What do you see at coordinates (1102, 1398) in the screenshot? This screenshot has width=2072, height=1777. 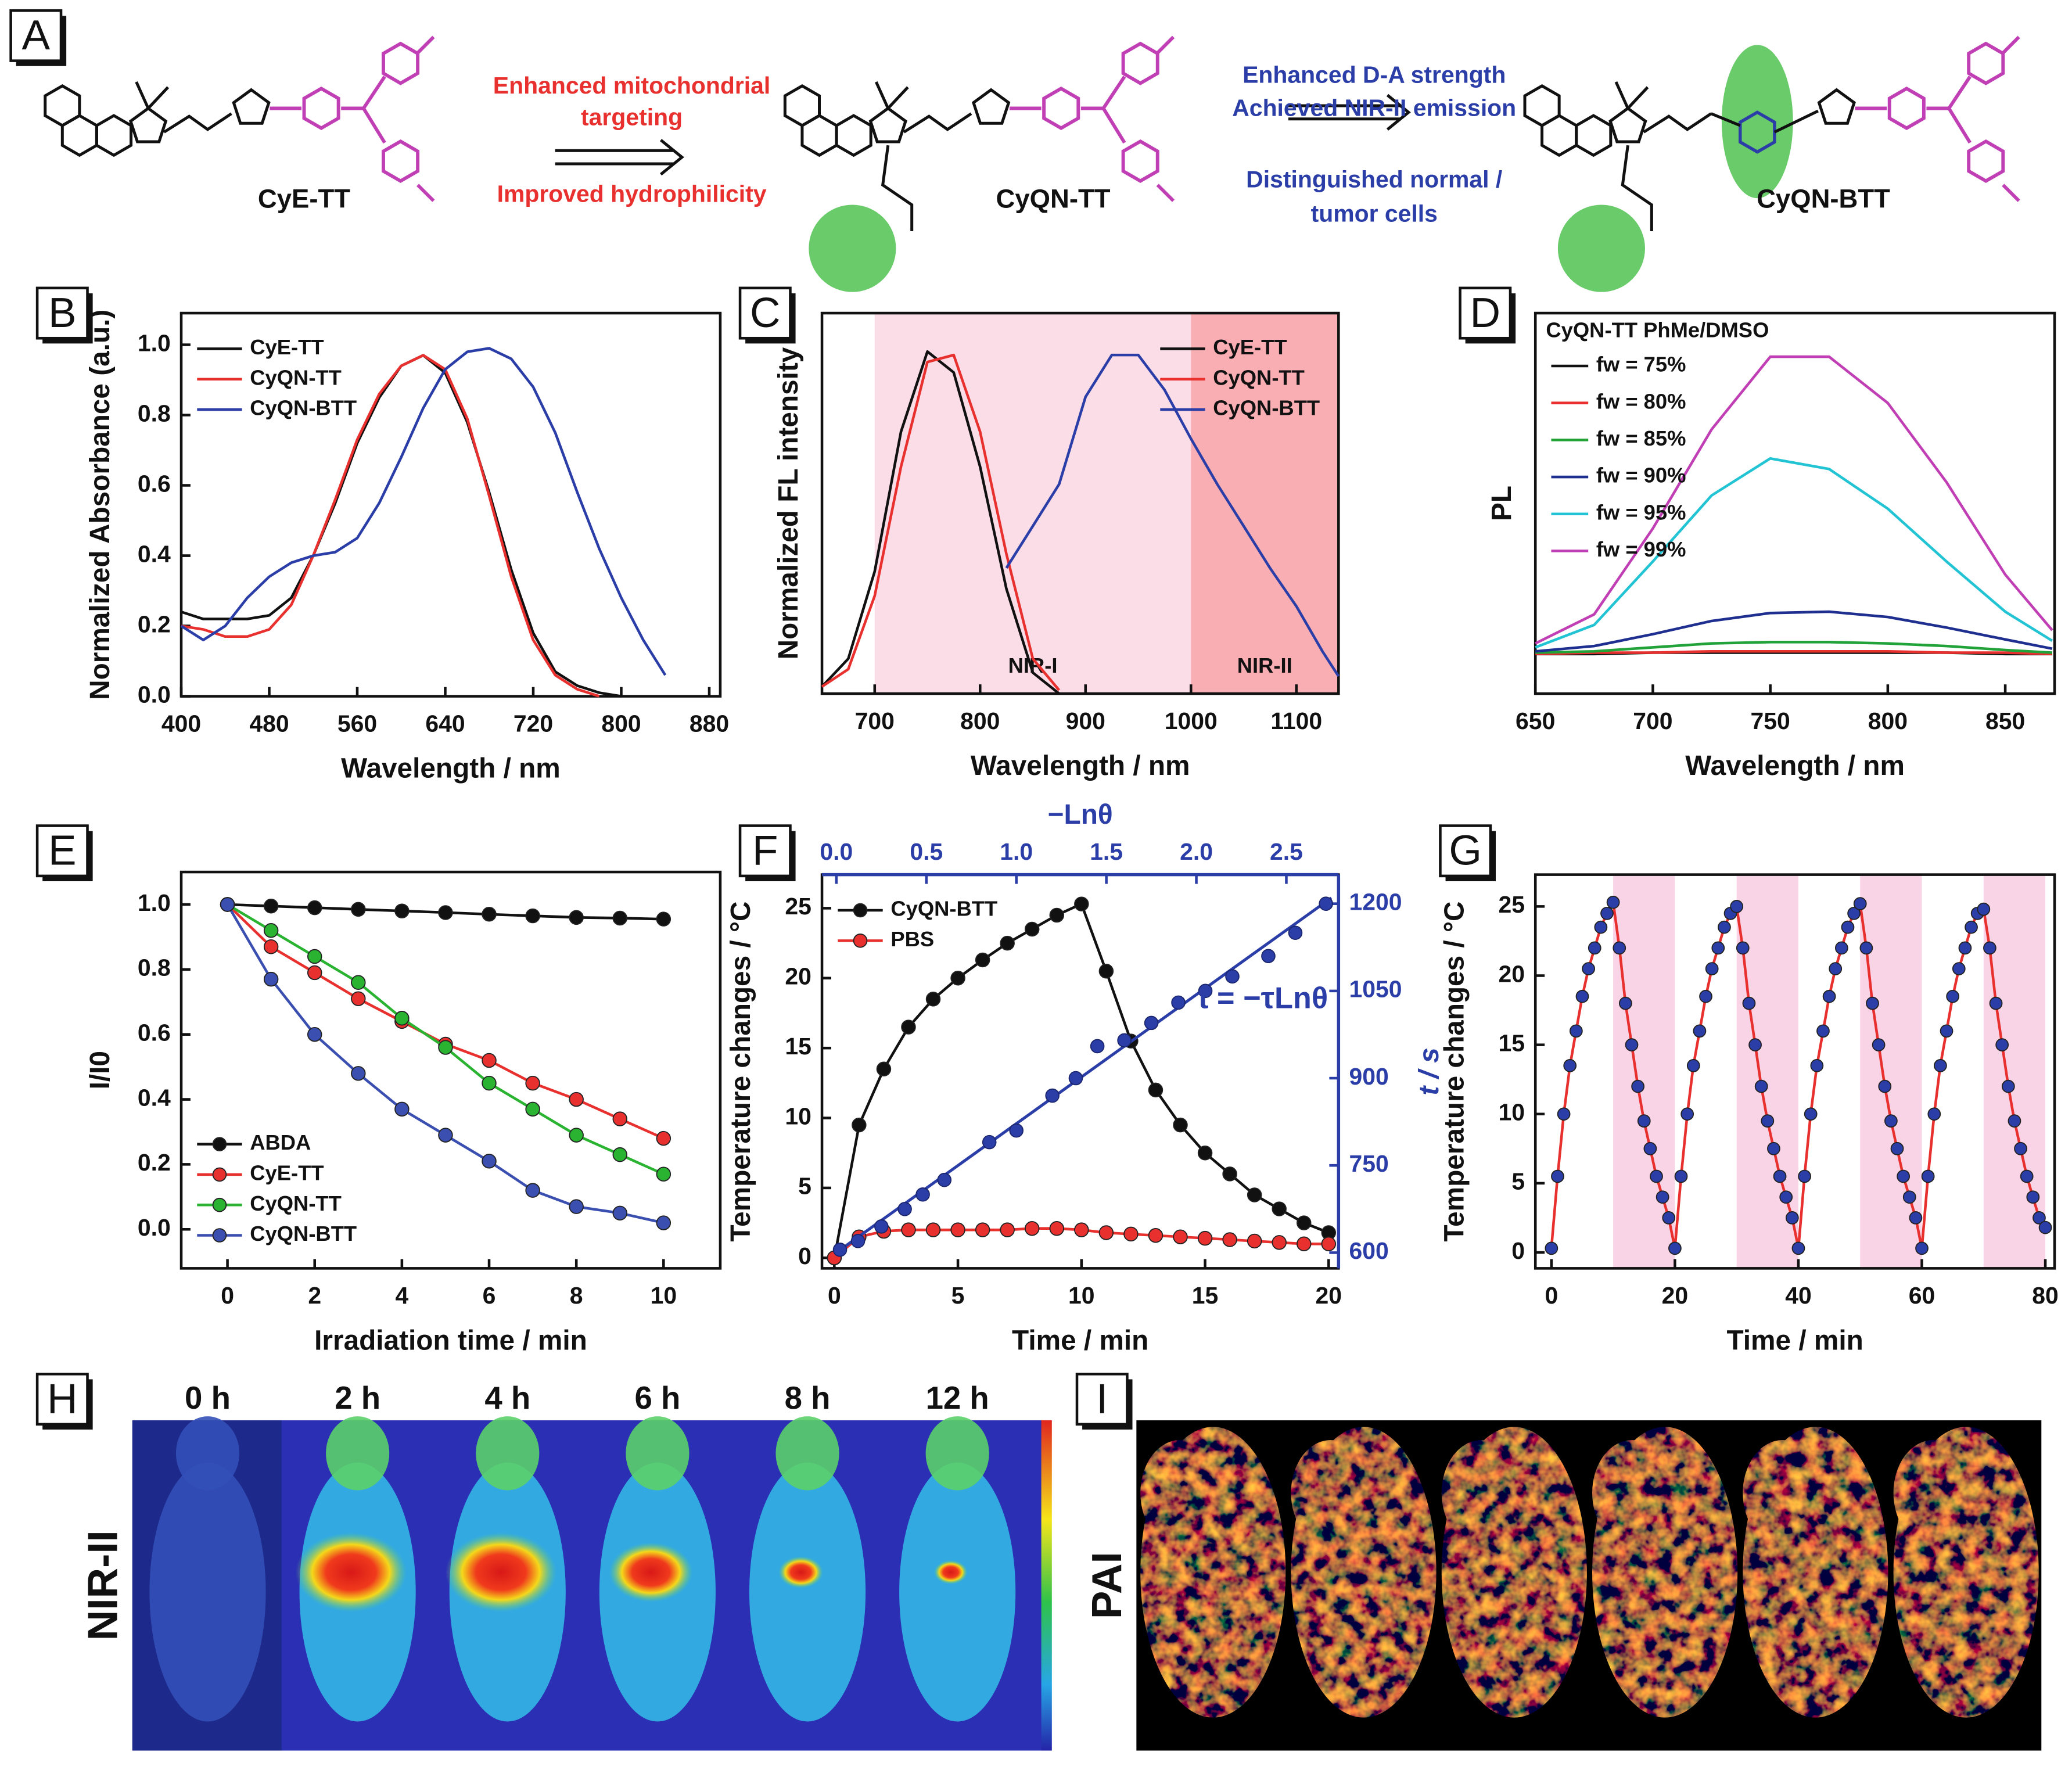 I see `panel-label: I` at bounding box center [1102, 1398].